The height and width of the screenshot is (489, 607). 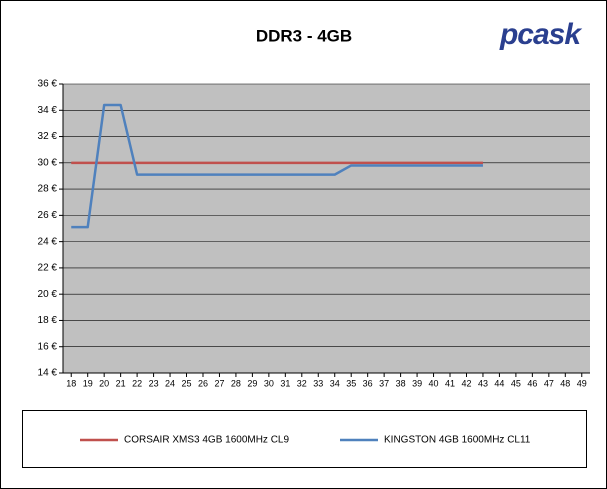 I want to click on x-tick-label: 26, so click(x=203, y=383).